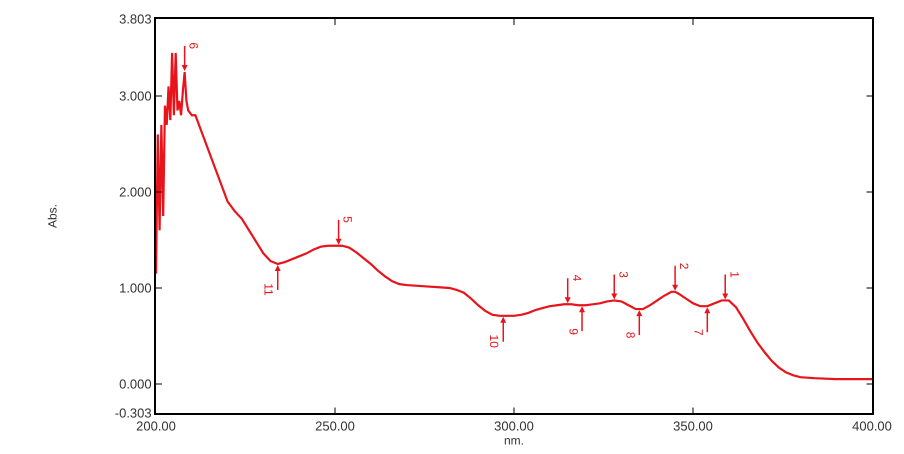  What do you see at coordinates (494, 341) in the screenshot?
I see `annotation: 10` at bounding box center [494, 341].